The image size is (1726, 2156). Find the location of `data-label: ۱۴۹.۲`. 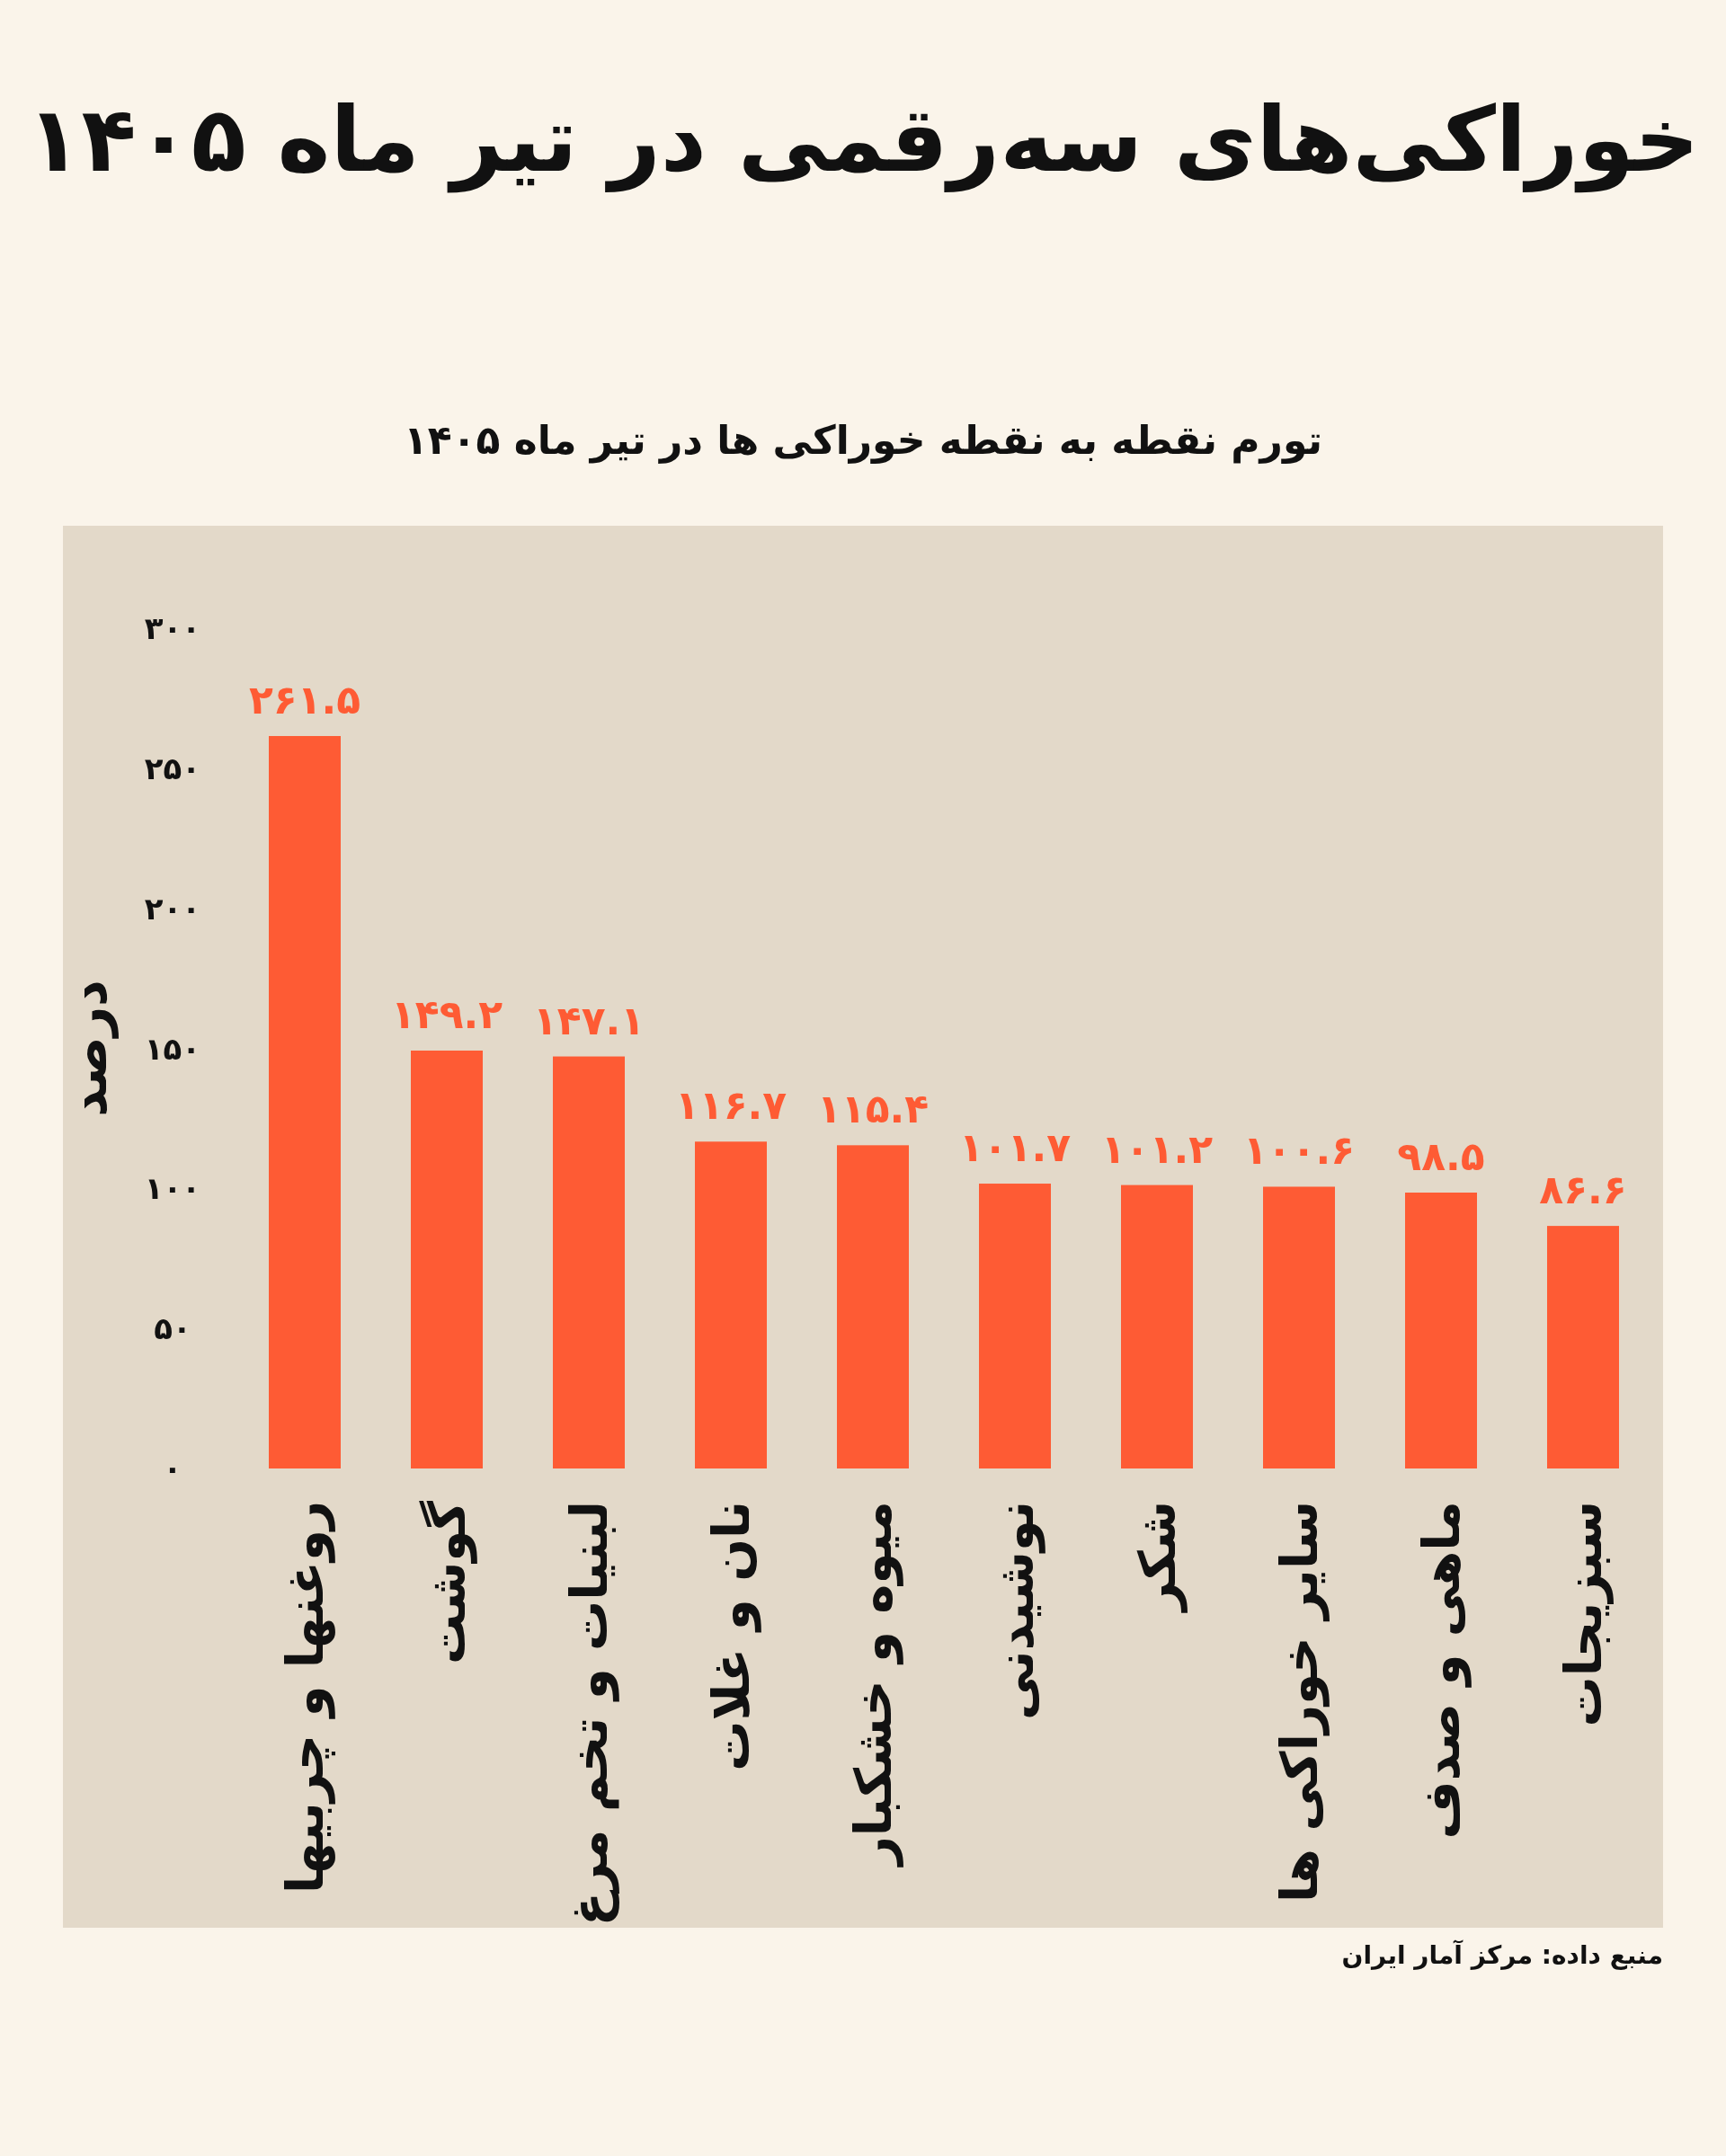

data-label: ۱۴۹.۲ is located at coordinates (446, 1014).